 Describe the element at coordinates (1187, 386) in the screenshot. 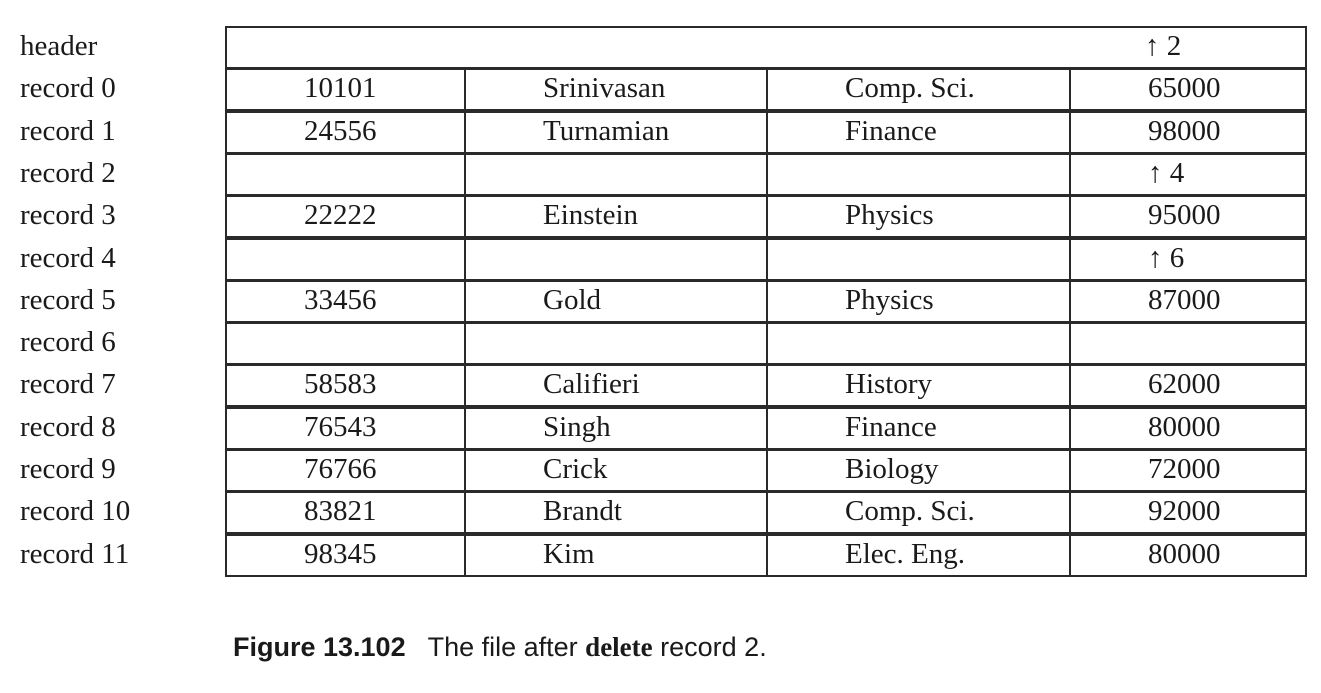

I see `salary-cell: 62000` at that location.